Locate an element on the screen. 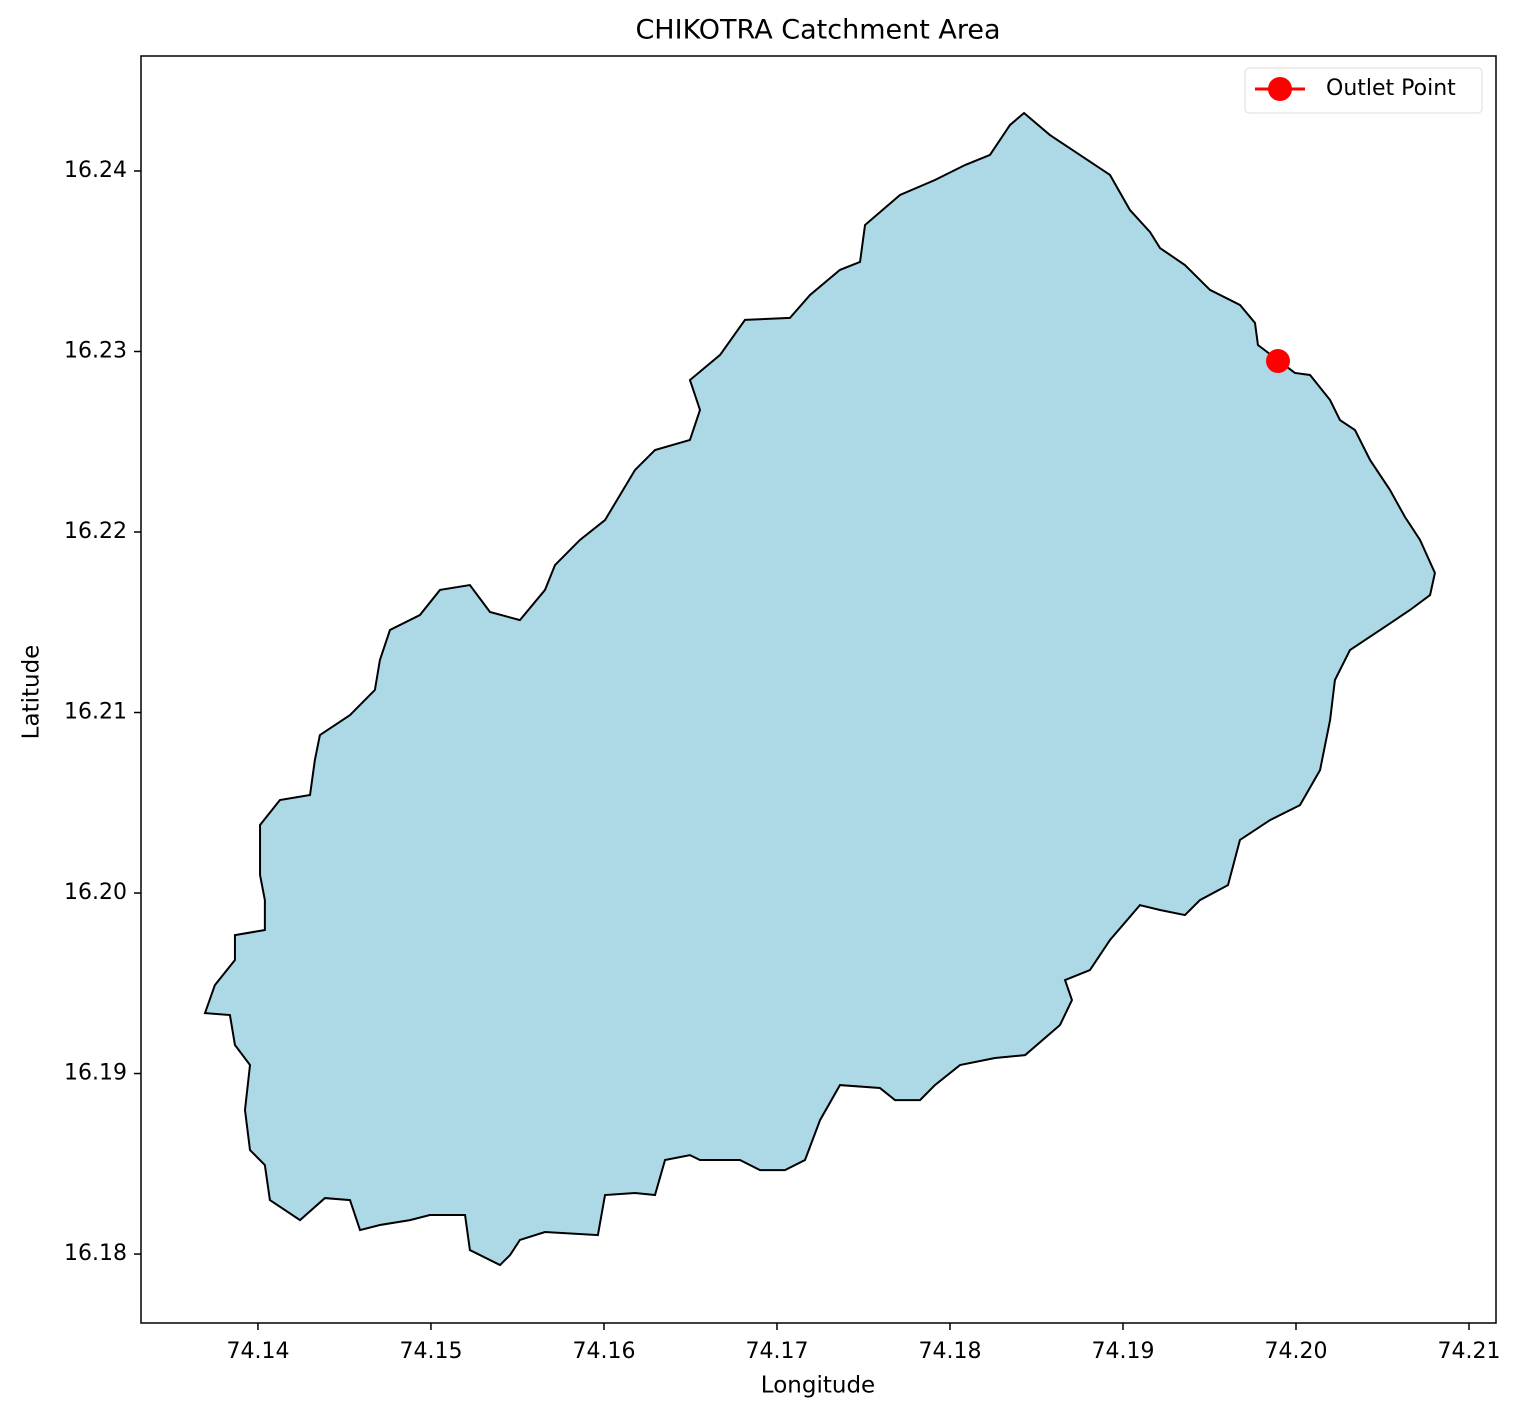  legend-box is located at coordinates (1363, 90).